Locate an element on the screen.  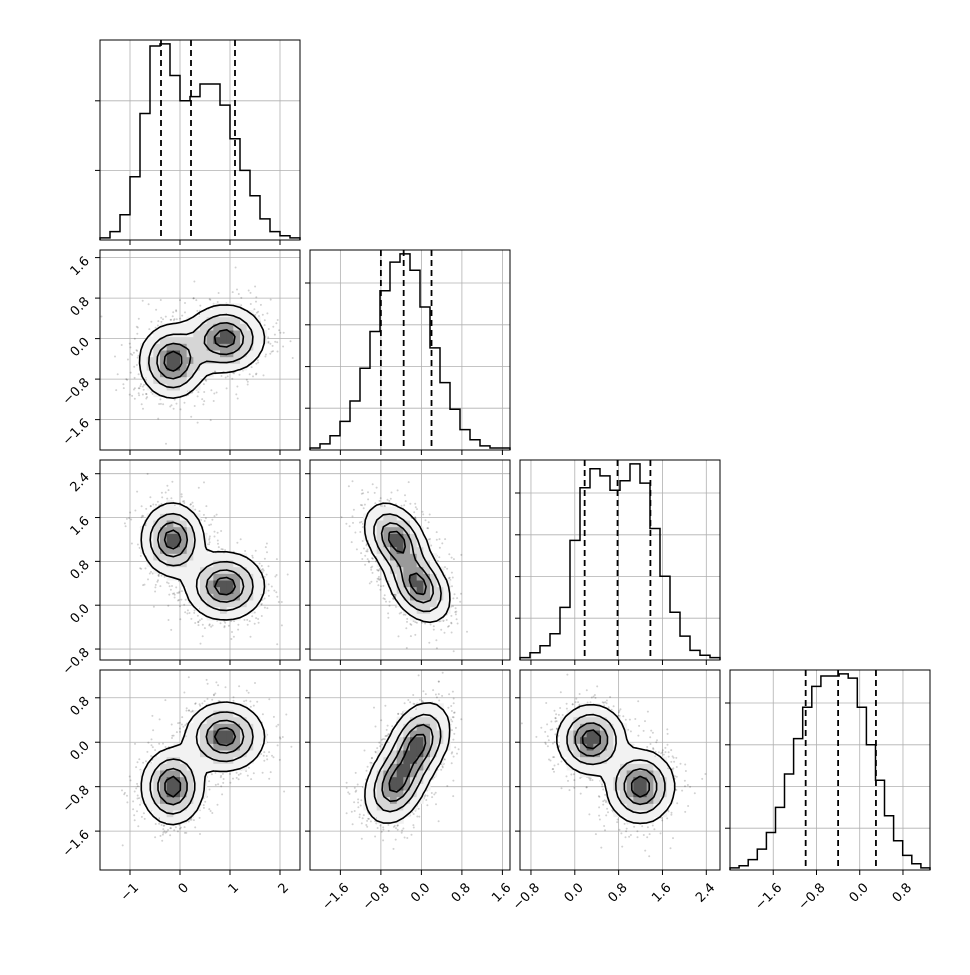
panel-content is located at coordinates (200, 350).